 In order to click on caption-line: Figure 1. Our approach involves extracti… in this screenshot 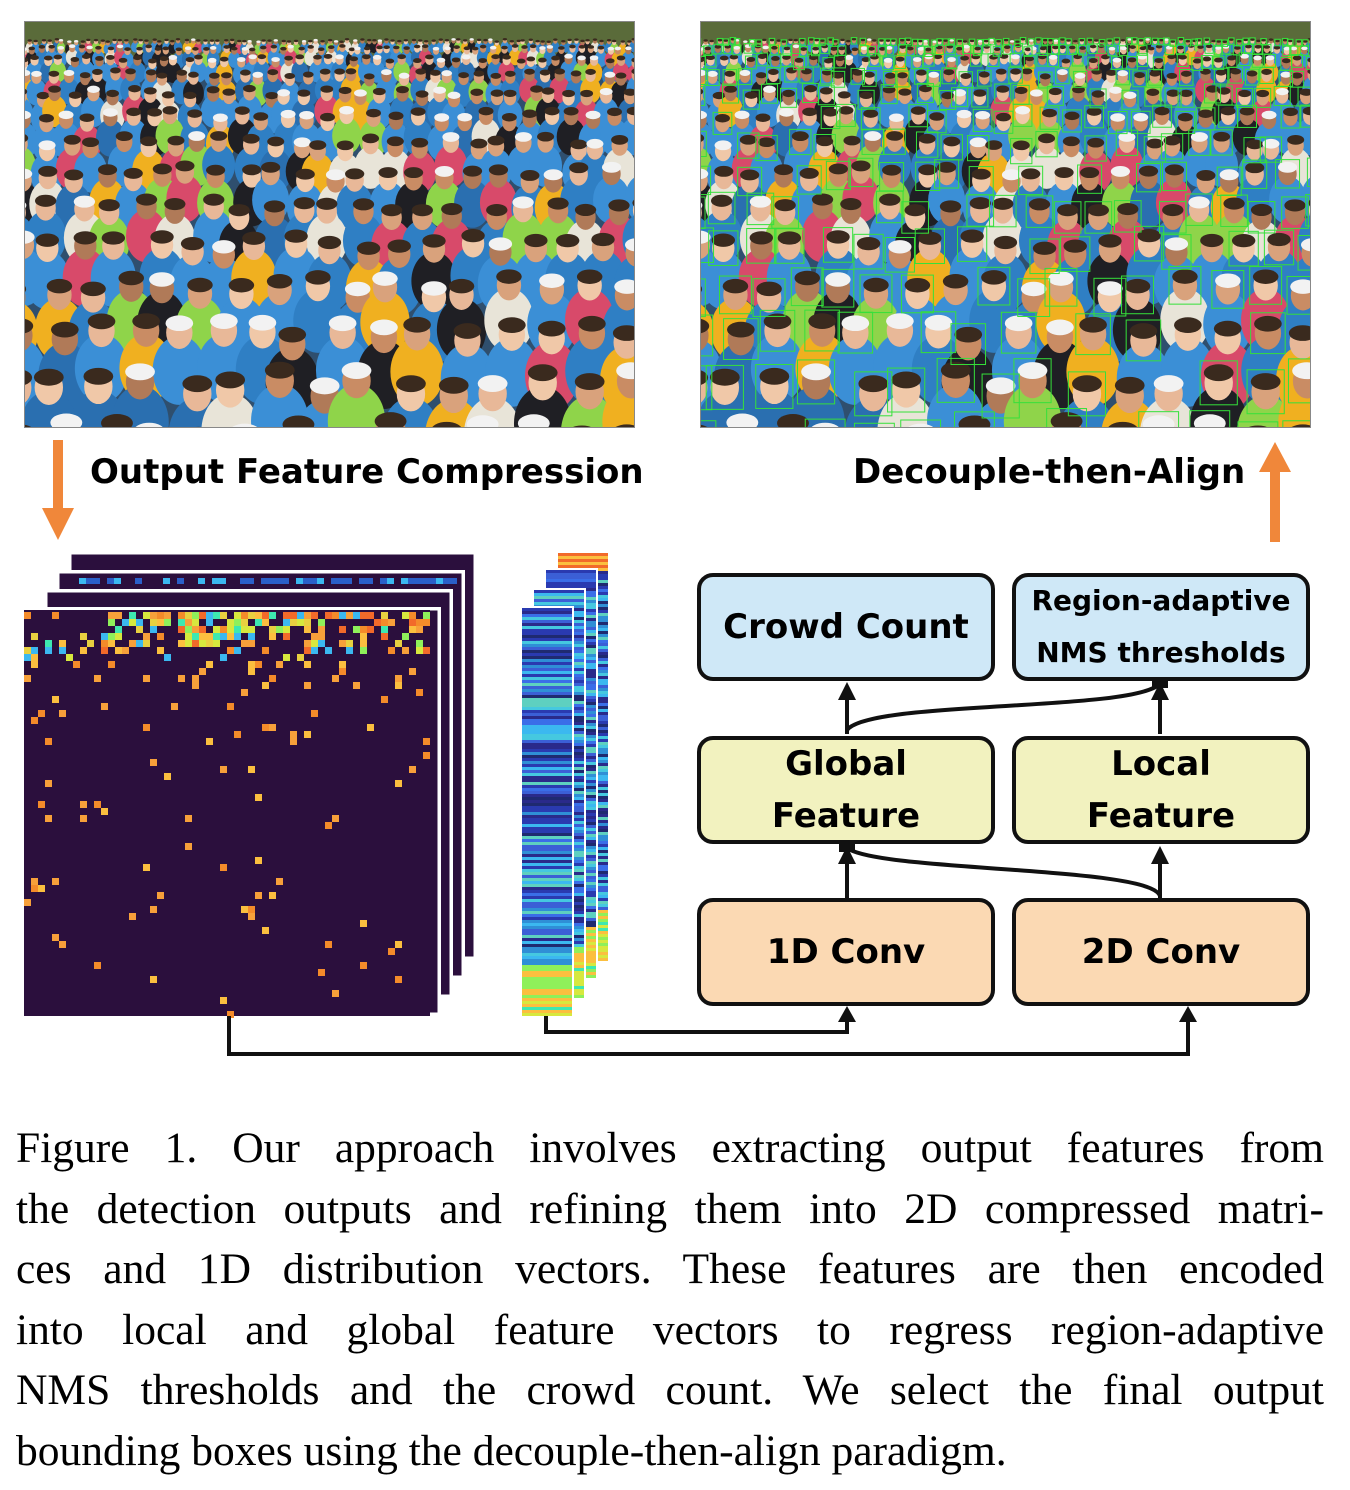, I will do `click(670, 1148)`.